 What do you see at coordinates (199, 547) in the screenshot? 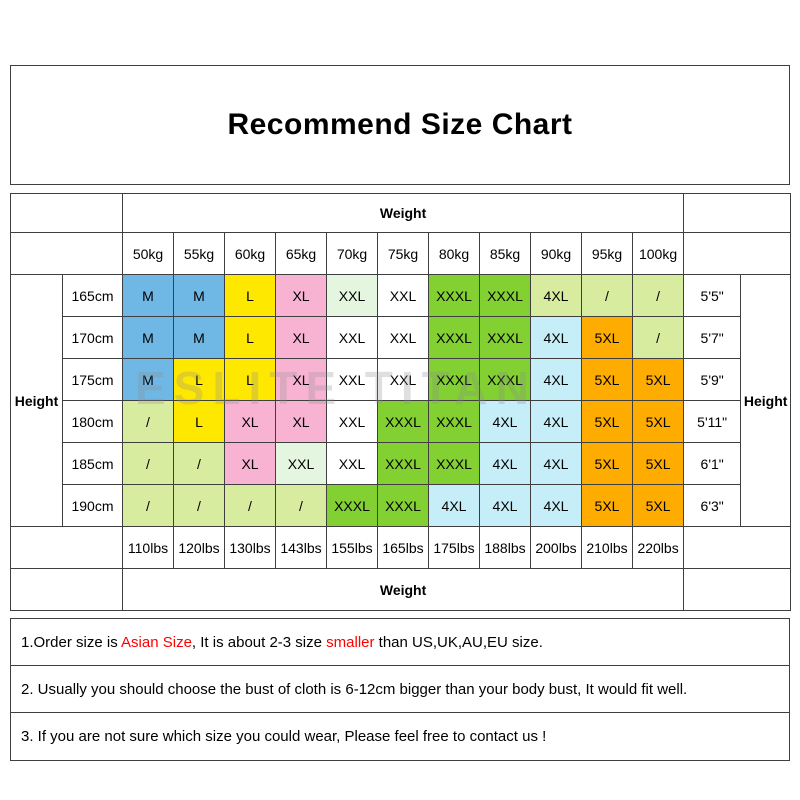
I see `weight-lbs-cell: 120lbs` at bounding box center [199, 547].